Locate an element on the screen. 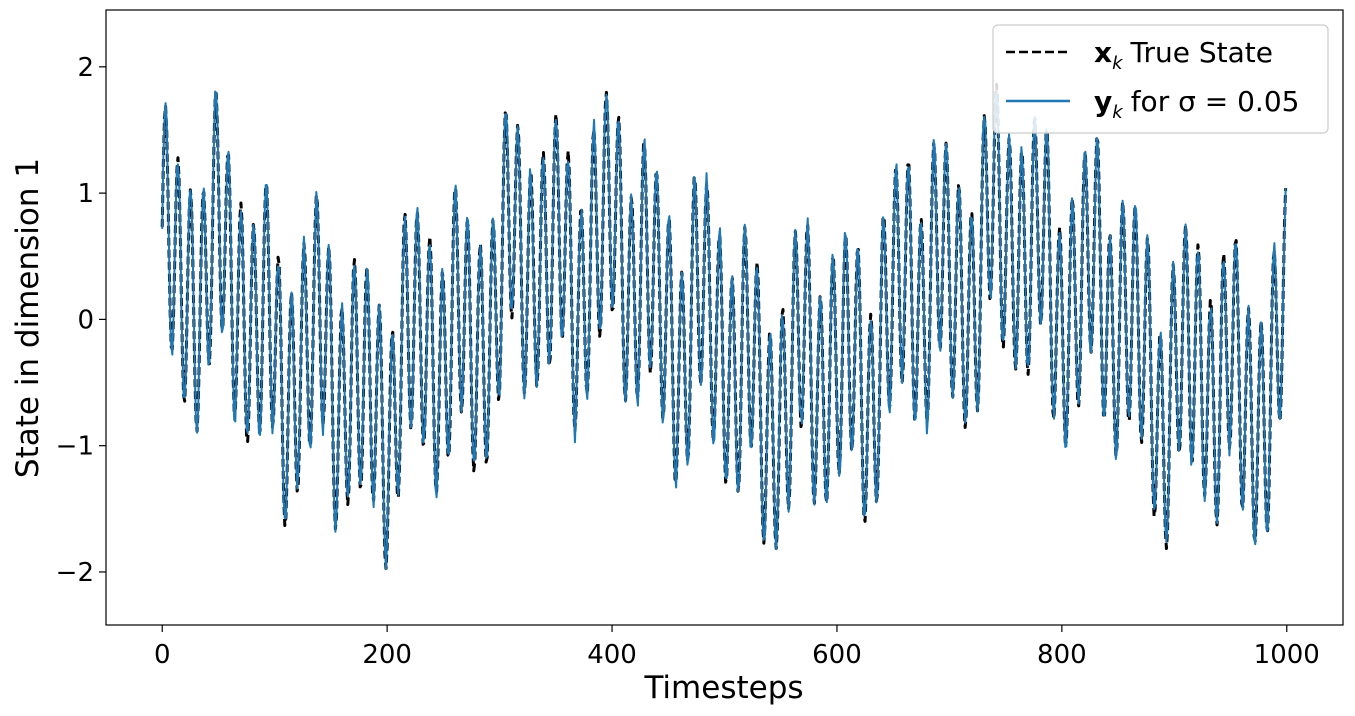 This screenshot has height=716, width=1355. x-tick-label: 600 is located at coordinates (837, 655).